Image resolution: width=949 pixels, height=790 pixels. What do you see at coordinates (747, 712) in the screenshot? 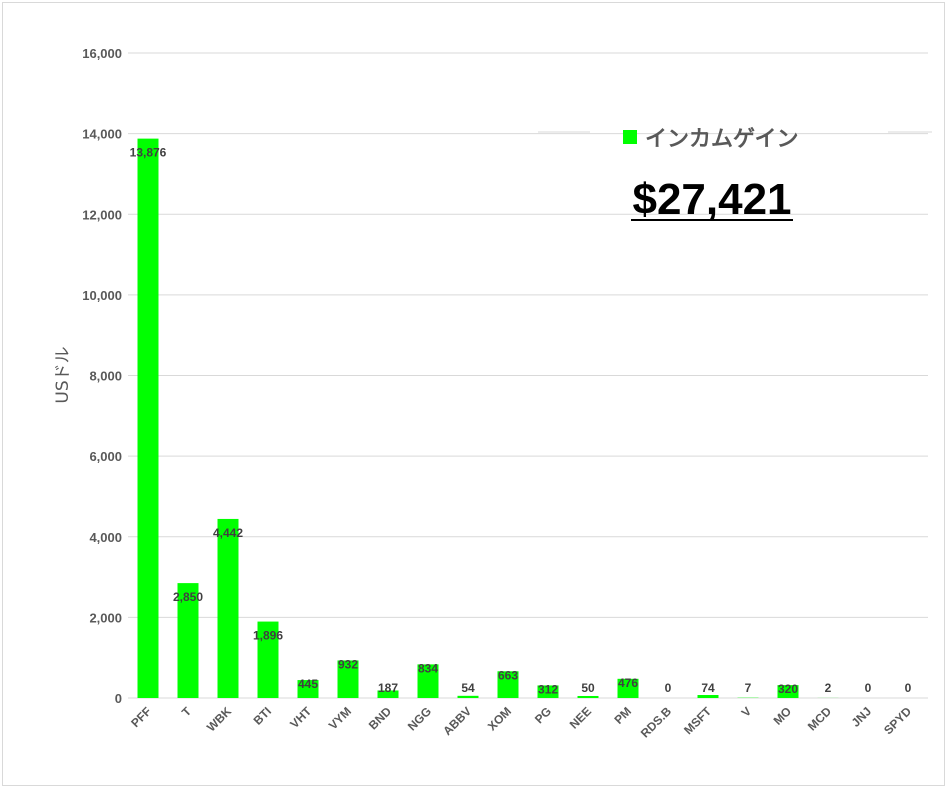
I see `x-tick-label: V` at bounding box center [747, 712].